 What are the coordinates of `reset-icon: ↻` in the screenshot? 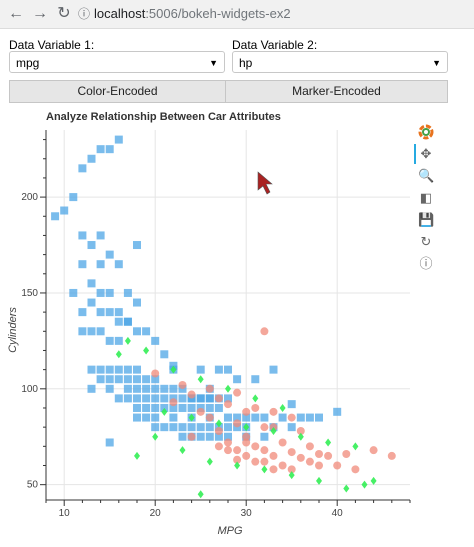 It's located at (426, 241).